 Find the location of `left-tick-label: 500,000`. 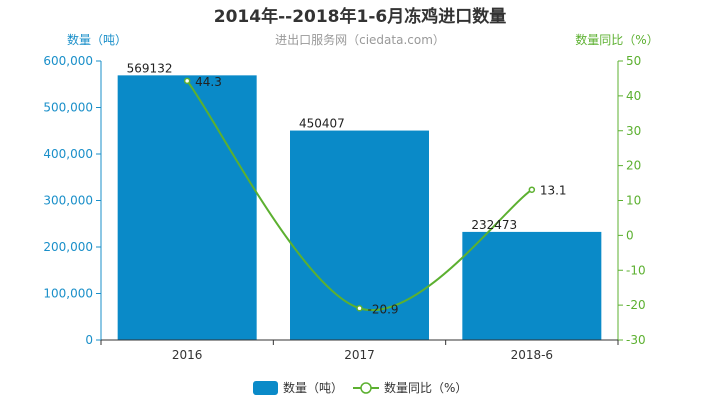

left-tick-label: 500,000 is located at coordinates (68, 108).